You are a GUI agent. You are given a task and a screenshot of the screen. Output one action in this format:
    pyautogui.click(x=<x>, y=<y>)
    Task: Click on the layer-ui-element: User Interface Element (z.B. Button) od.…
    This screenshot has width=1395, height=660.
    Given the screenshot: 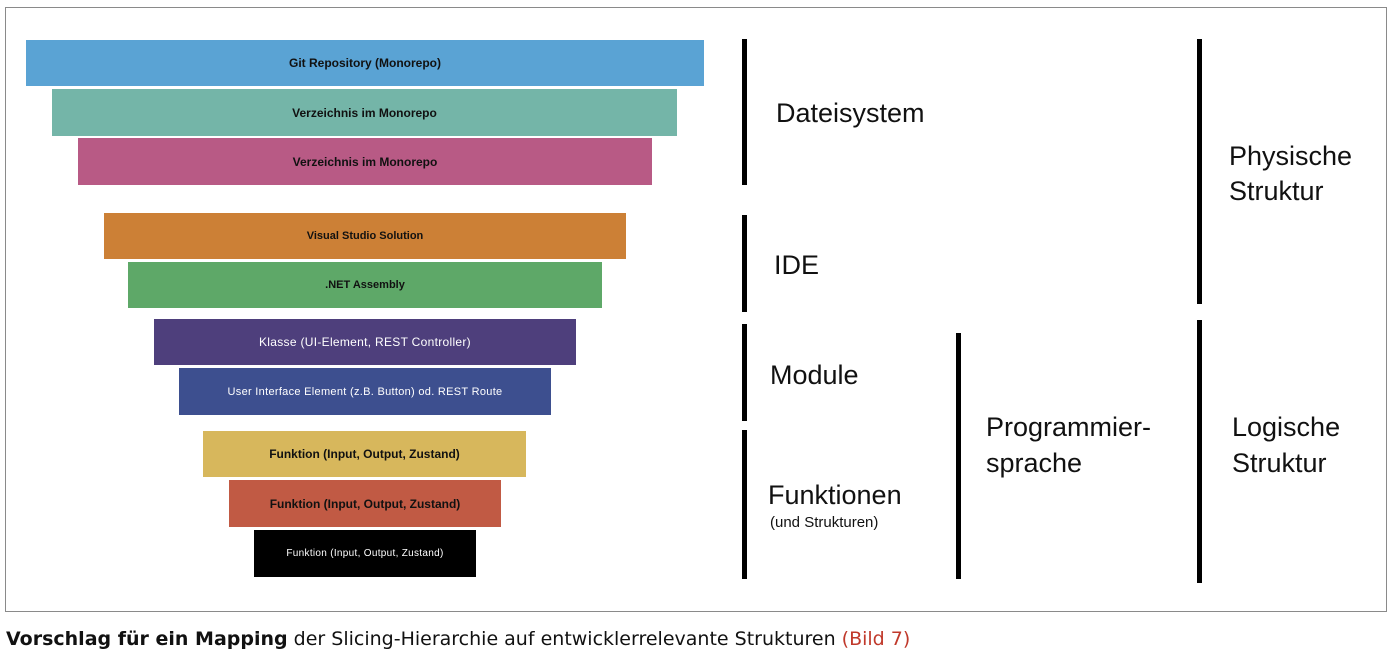 What is the action you would take?
    pyautogui.click(x=365, y=391)
    